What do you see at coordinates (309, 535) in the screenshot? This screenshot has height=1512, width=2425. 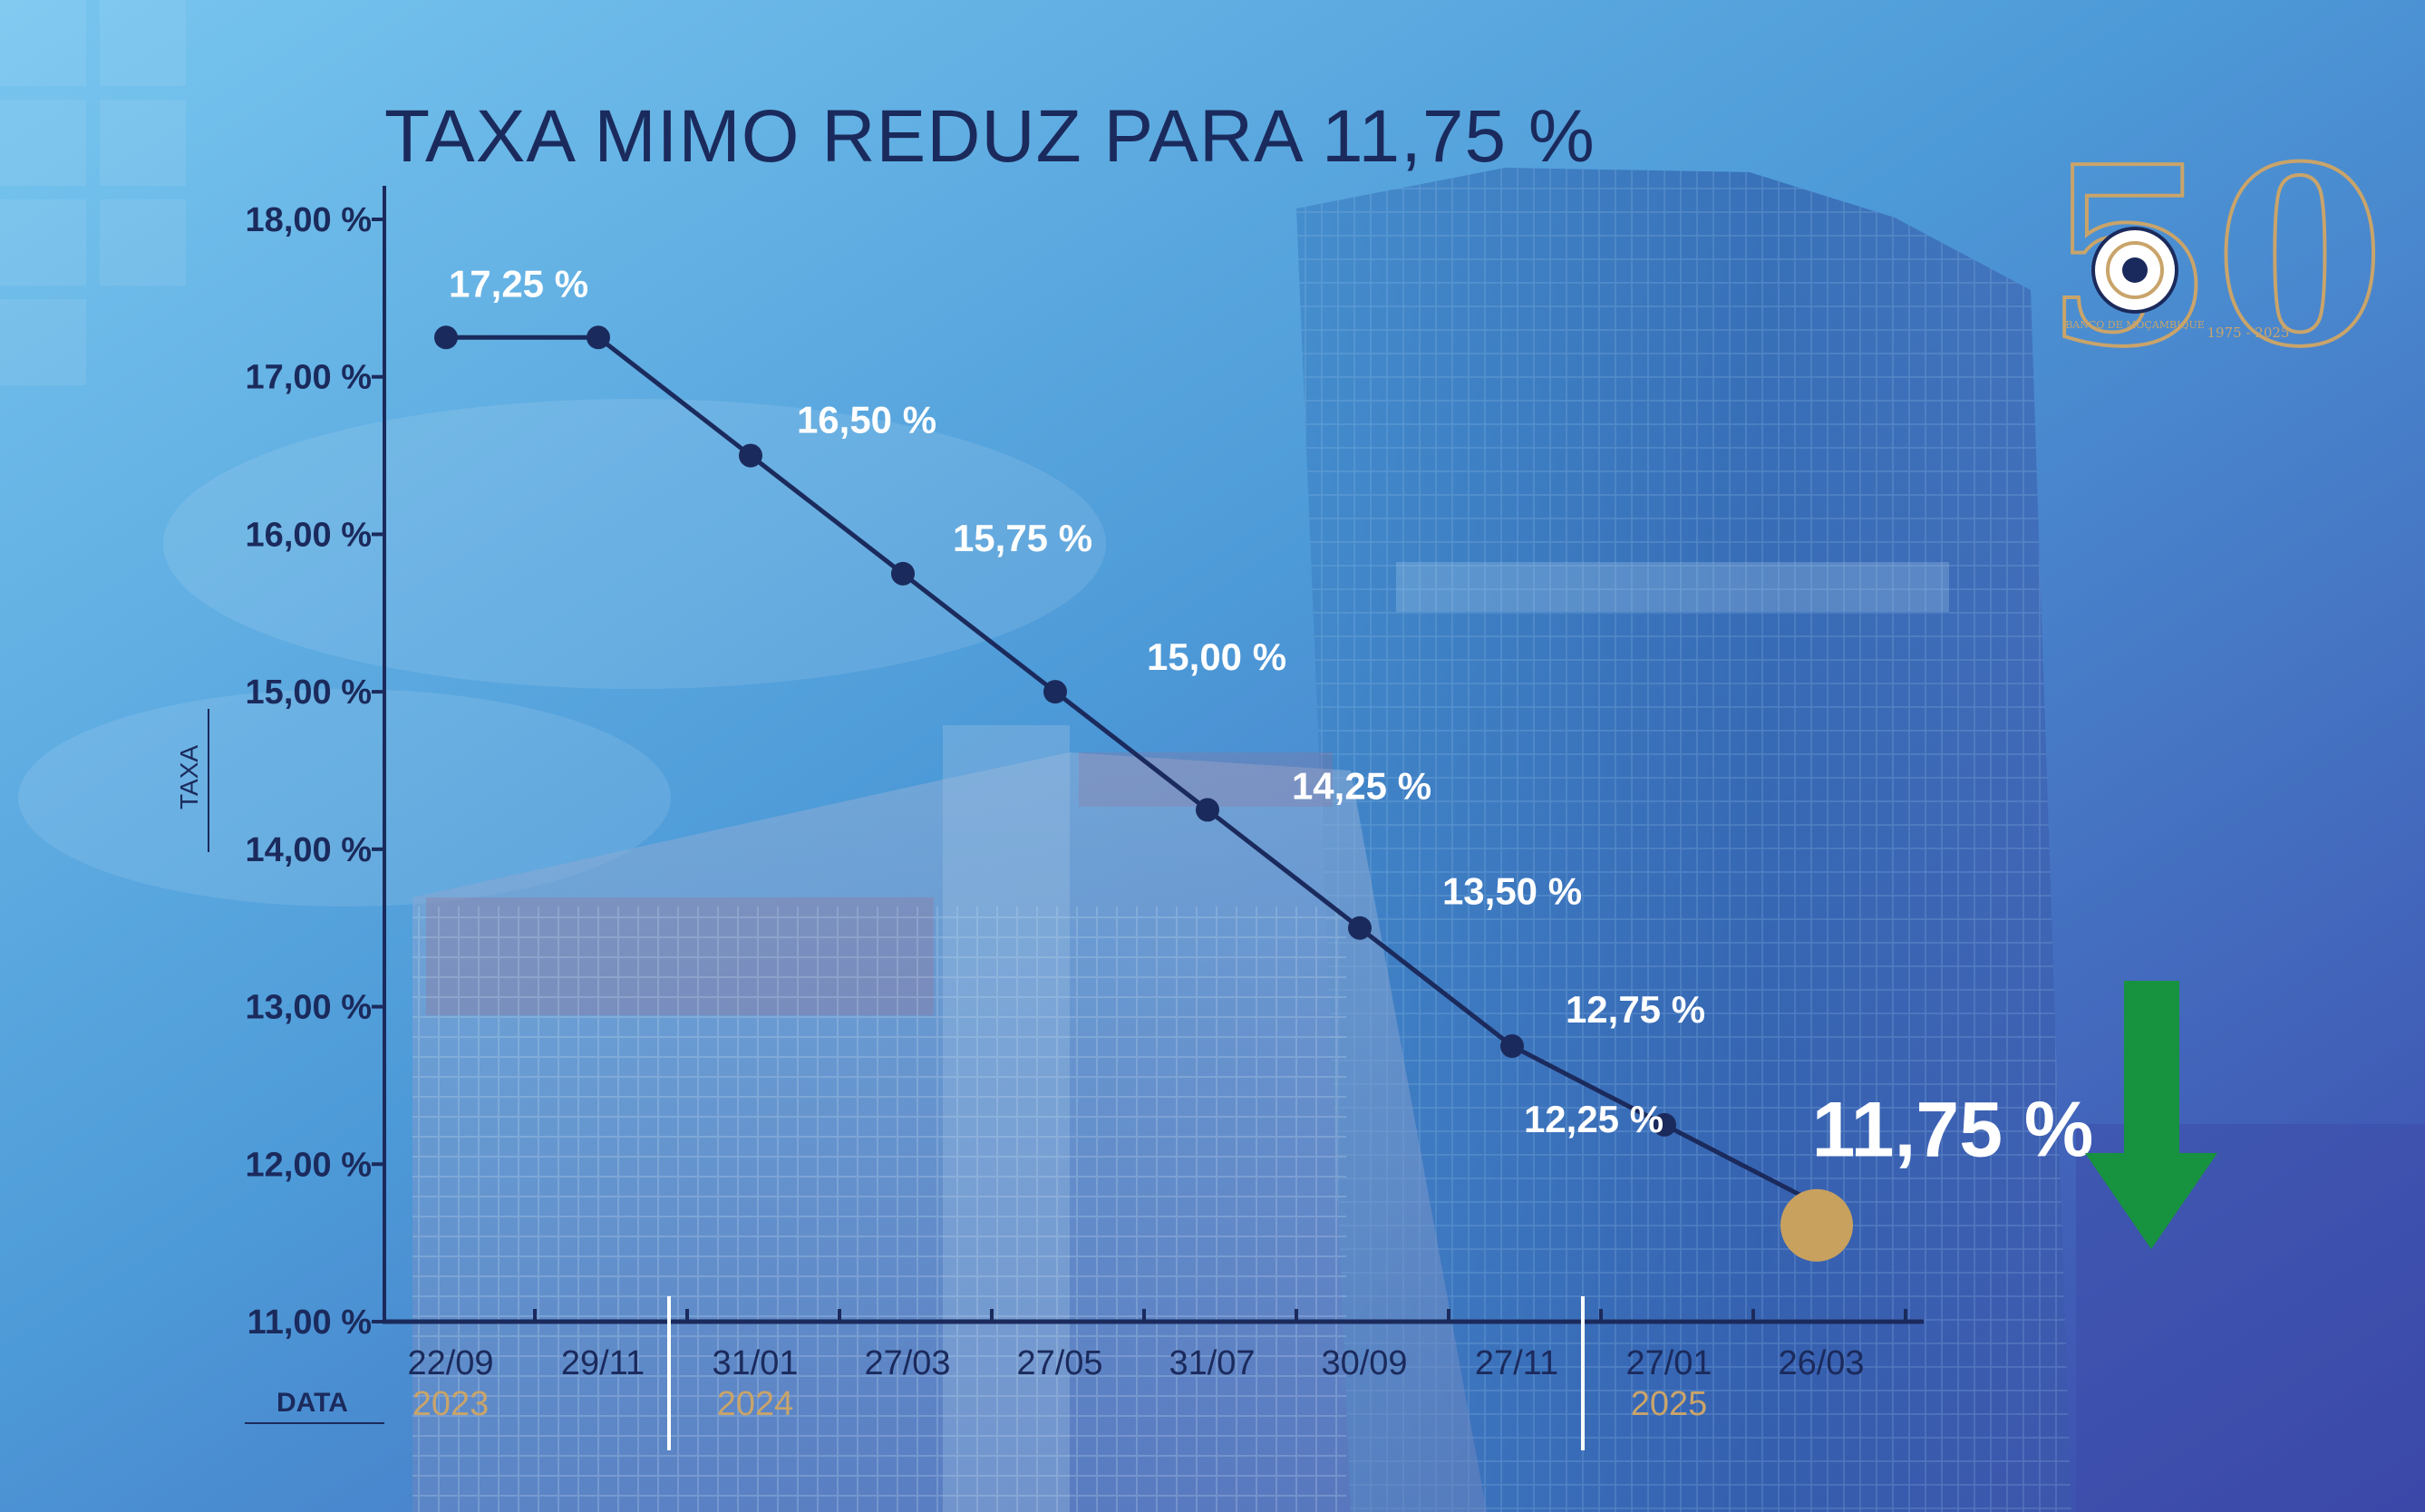 I see `y-tick-label: 16,00 %` at bounding box center [309, 535].